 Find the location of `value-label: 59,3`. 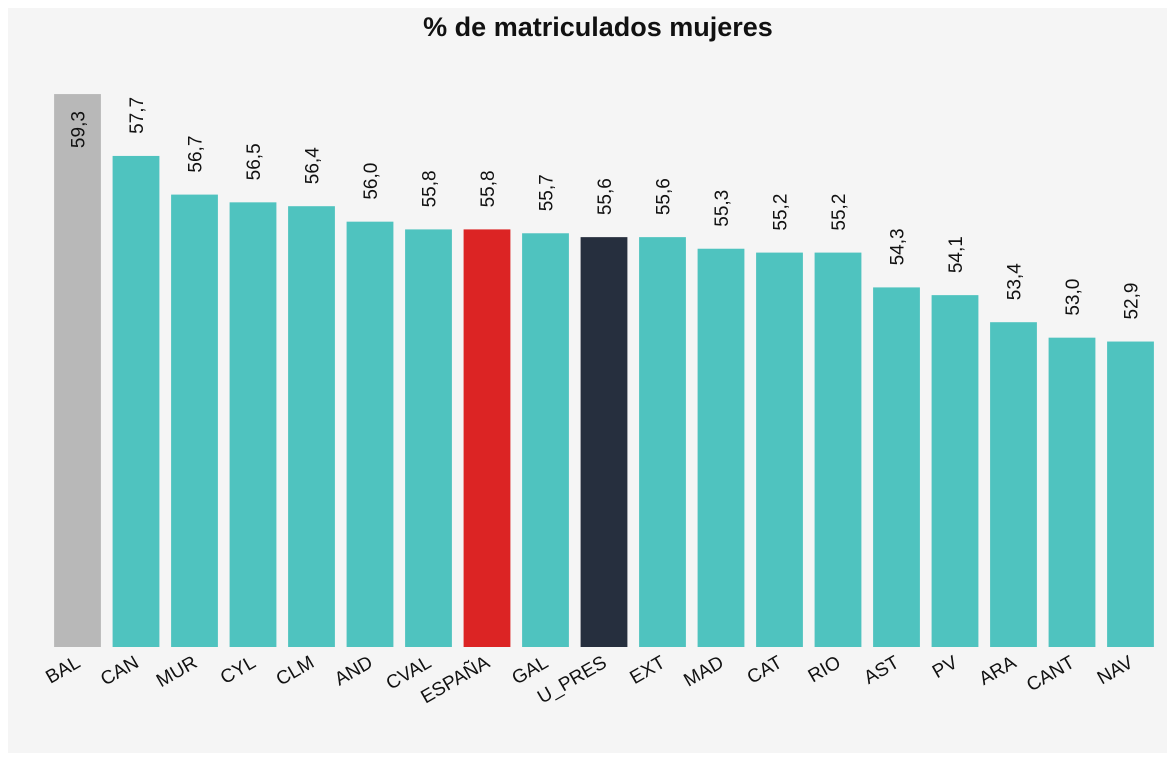

value-label: 59,3 is located at coordinates (79, 129).